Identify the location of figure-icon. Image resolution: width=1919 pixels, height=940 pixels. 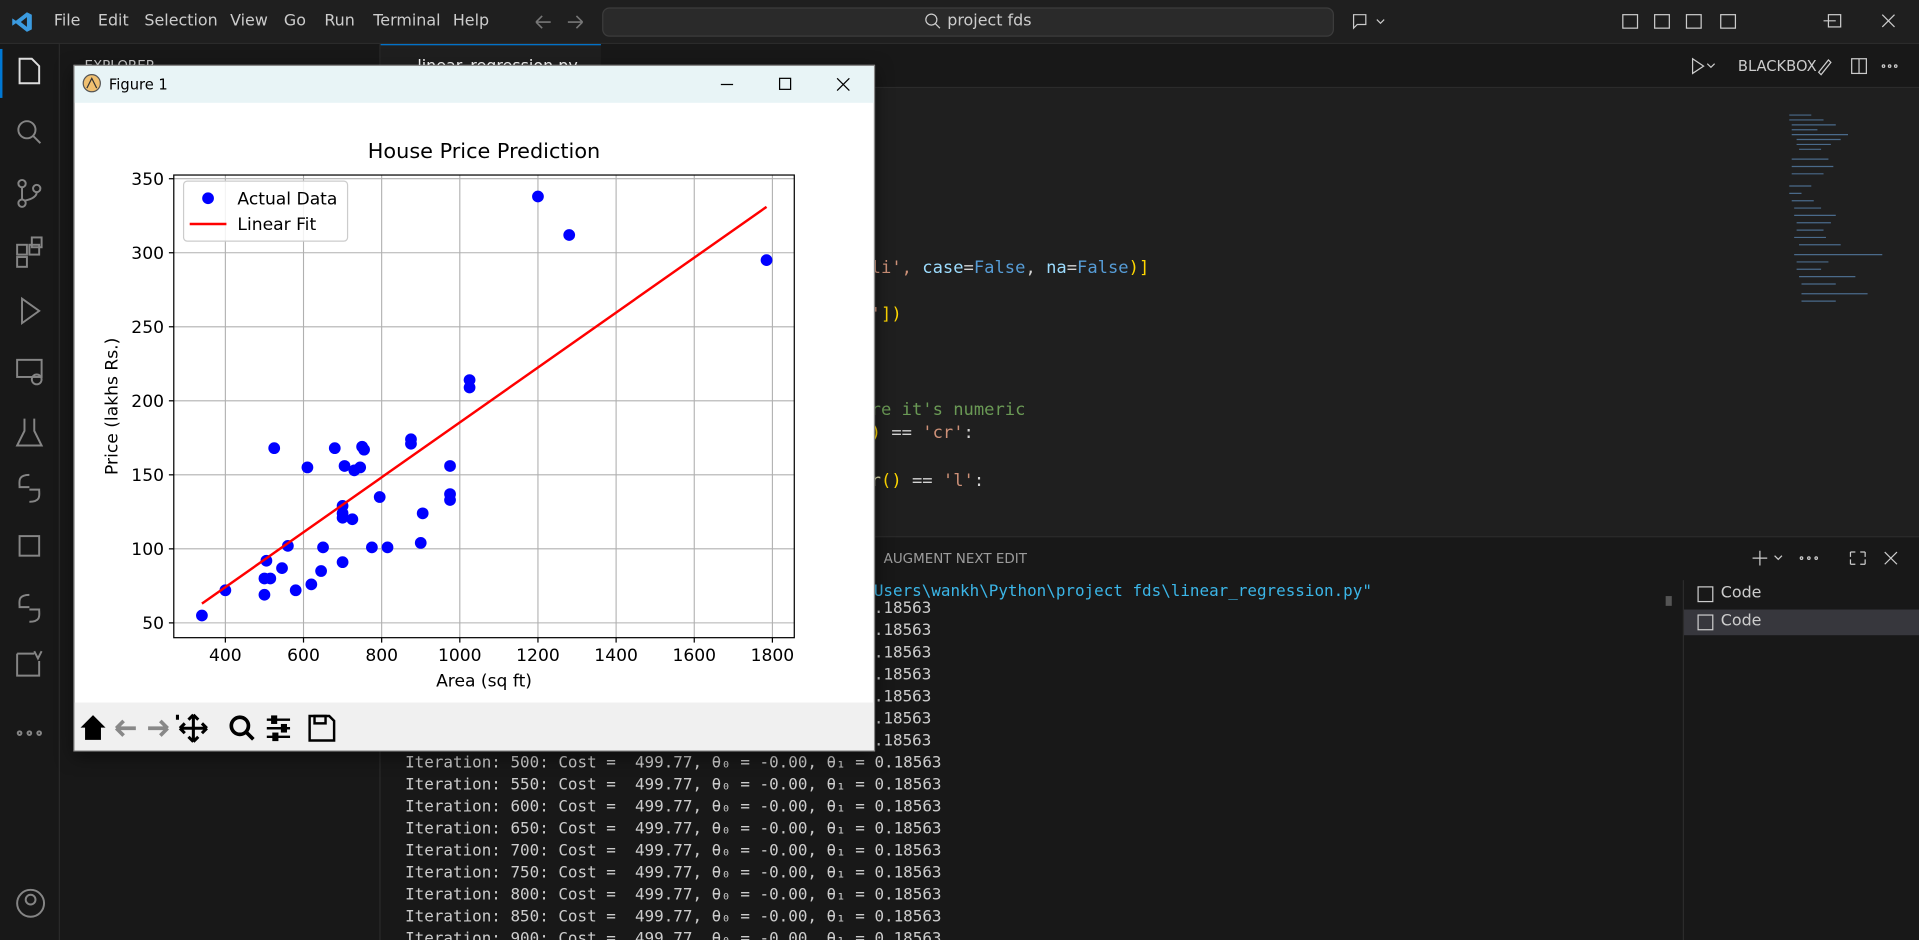
(91, 83).